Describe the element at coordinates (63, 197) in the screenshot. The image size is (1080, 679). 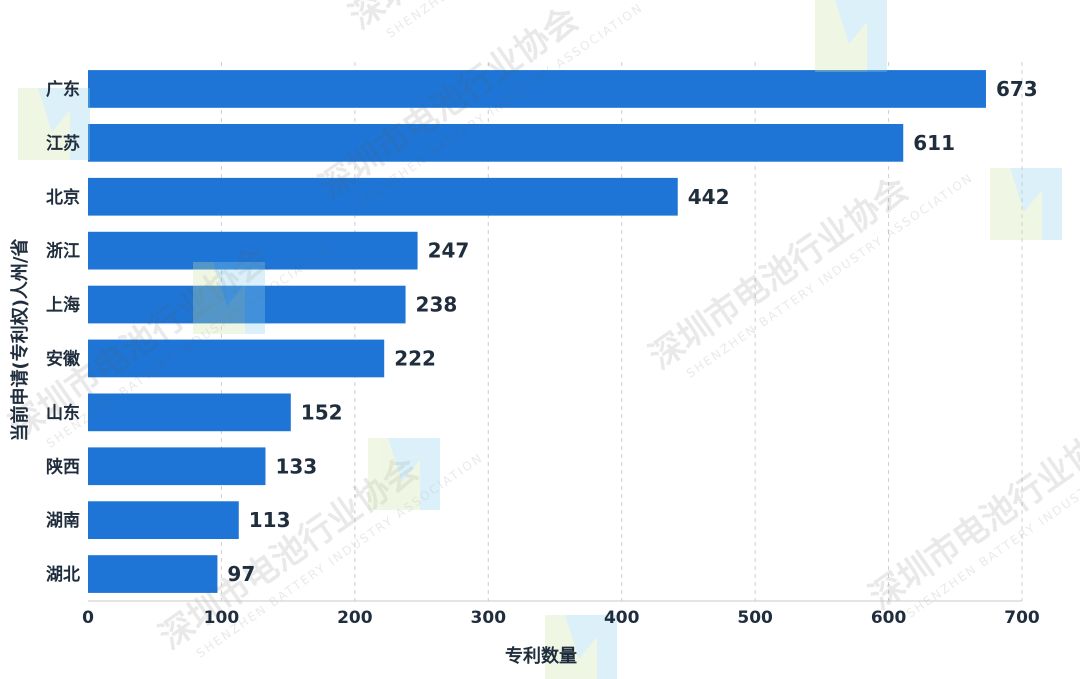
I see `y-tick-label: 北京` at that location.